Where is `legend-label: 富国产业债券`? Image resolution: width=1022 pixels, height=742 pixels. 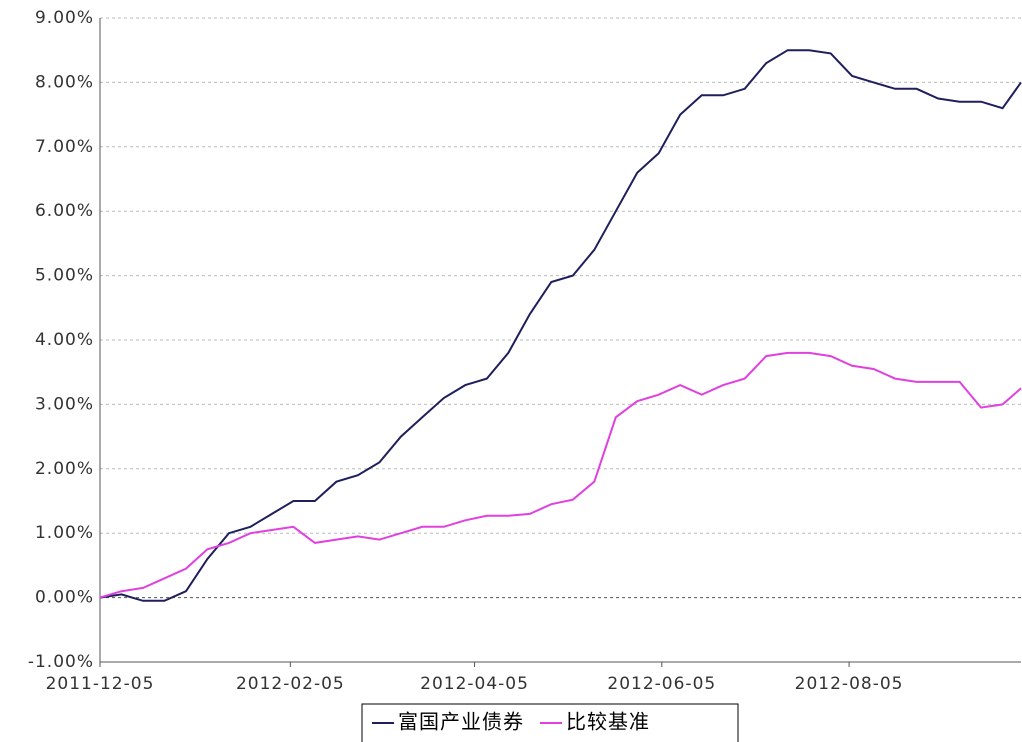 legend-label: 富国产业债券 is located at coordinates (461, 722).